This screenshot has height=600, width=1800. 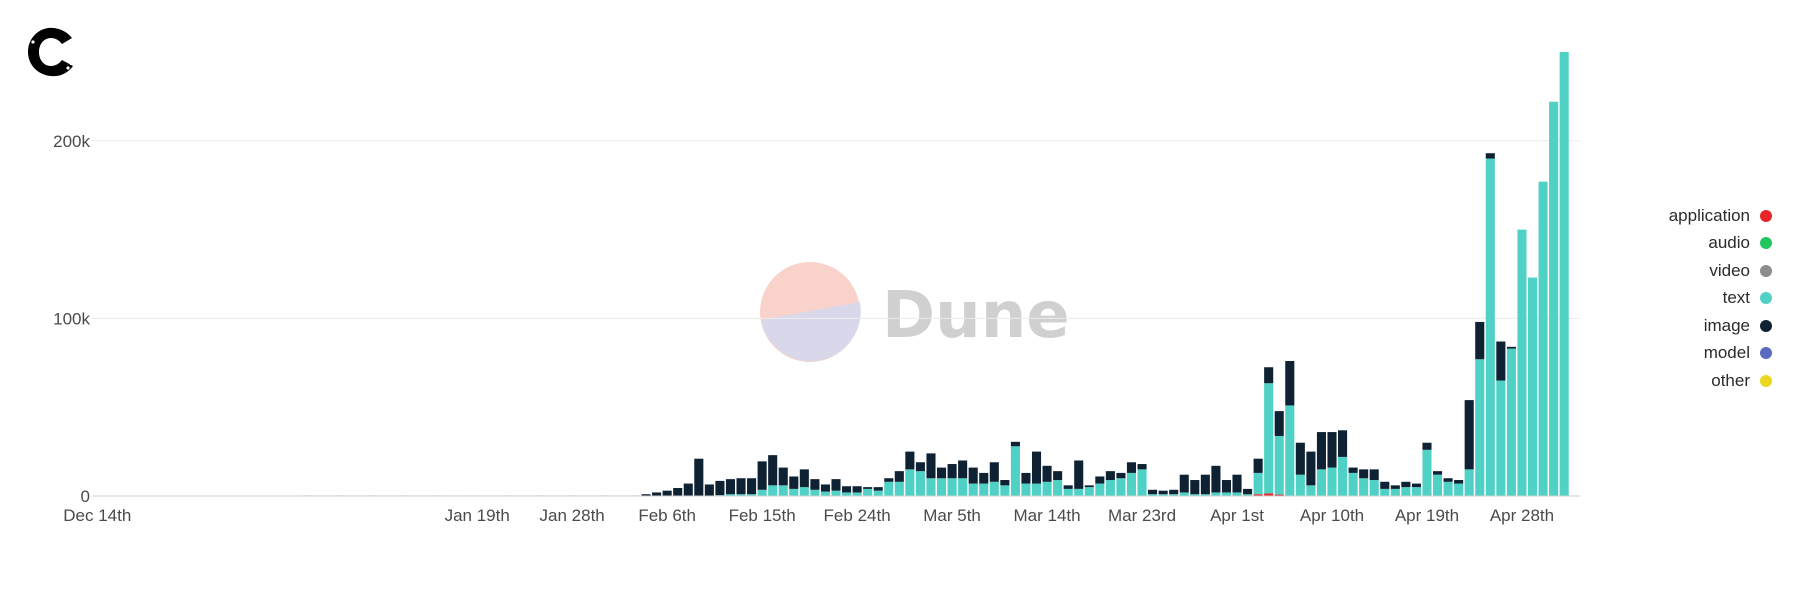 I want to click on legend-item-other: other, so click(x=1672, y=381).